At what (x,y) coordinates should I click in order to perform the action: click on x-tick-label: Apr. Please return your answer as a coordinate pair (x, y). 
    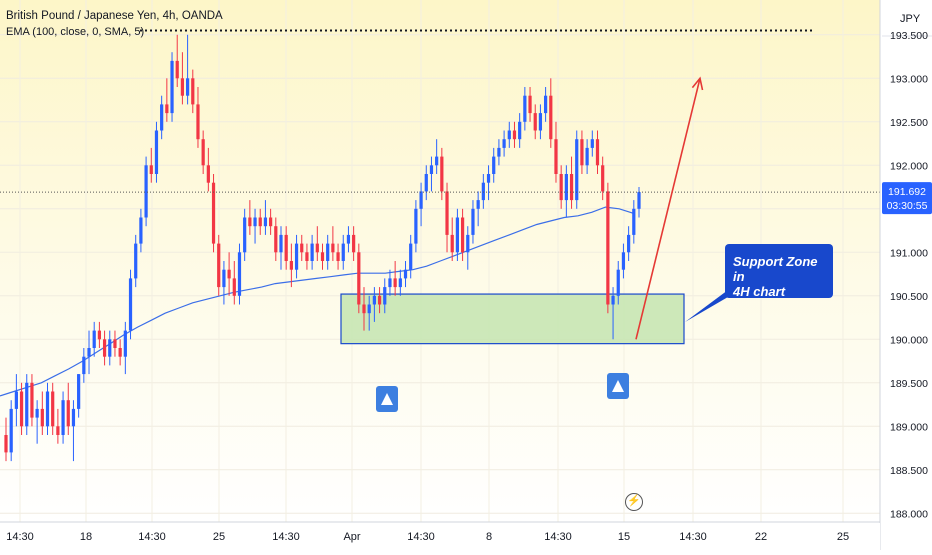
    Looking at the image, I should click on (351, 537).